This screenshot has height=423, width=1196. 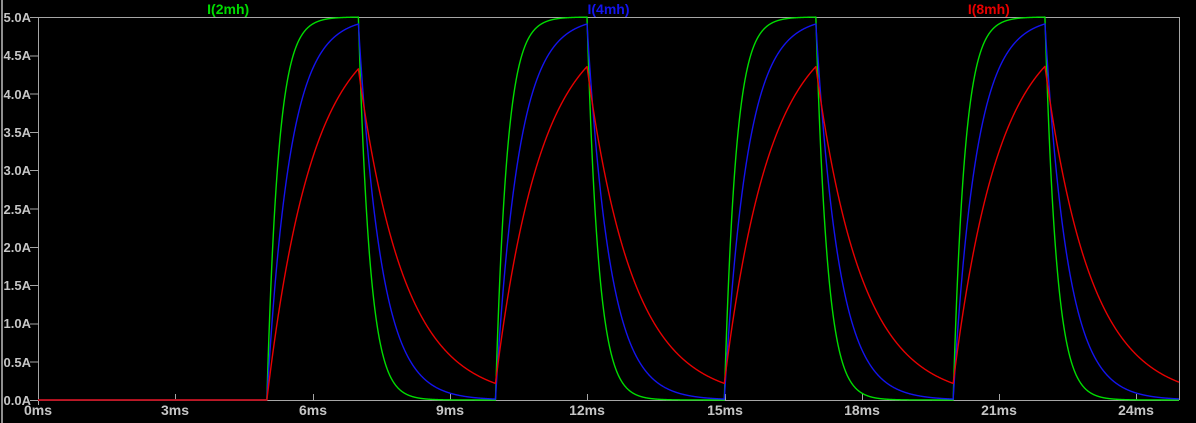 What do you see at coordinates (38, 410) in the screenshot?
I see `x-axis-tick-label: 0ms` at bounding box center [38, 410].